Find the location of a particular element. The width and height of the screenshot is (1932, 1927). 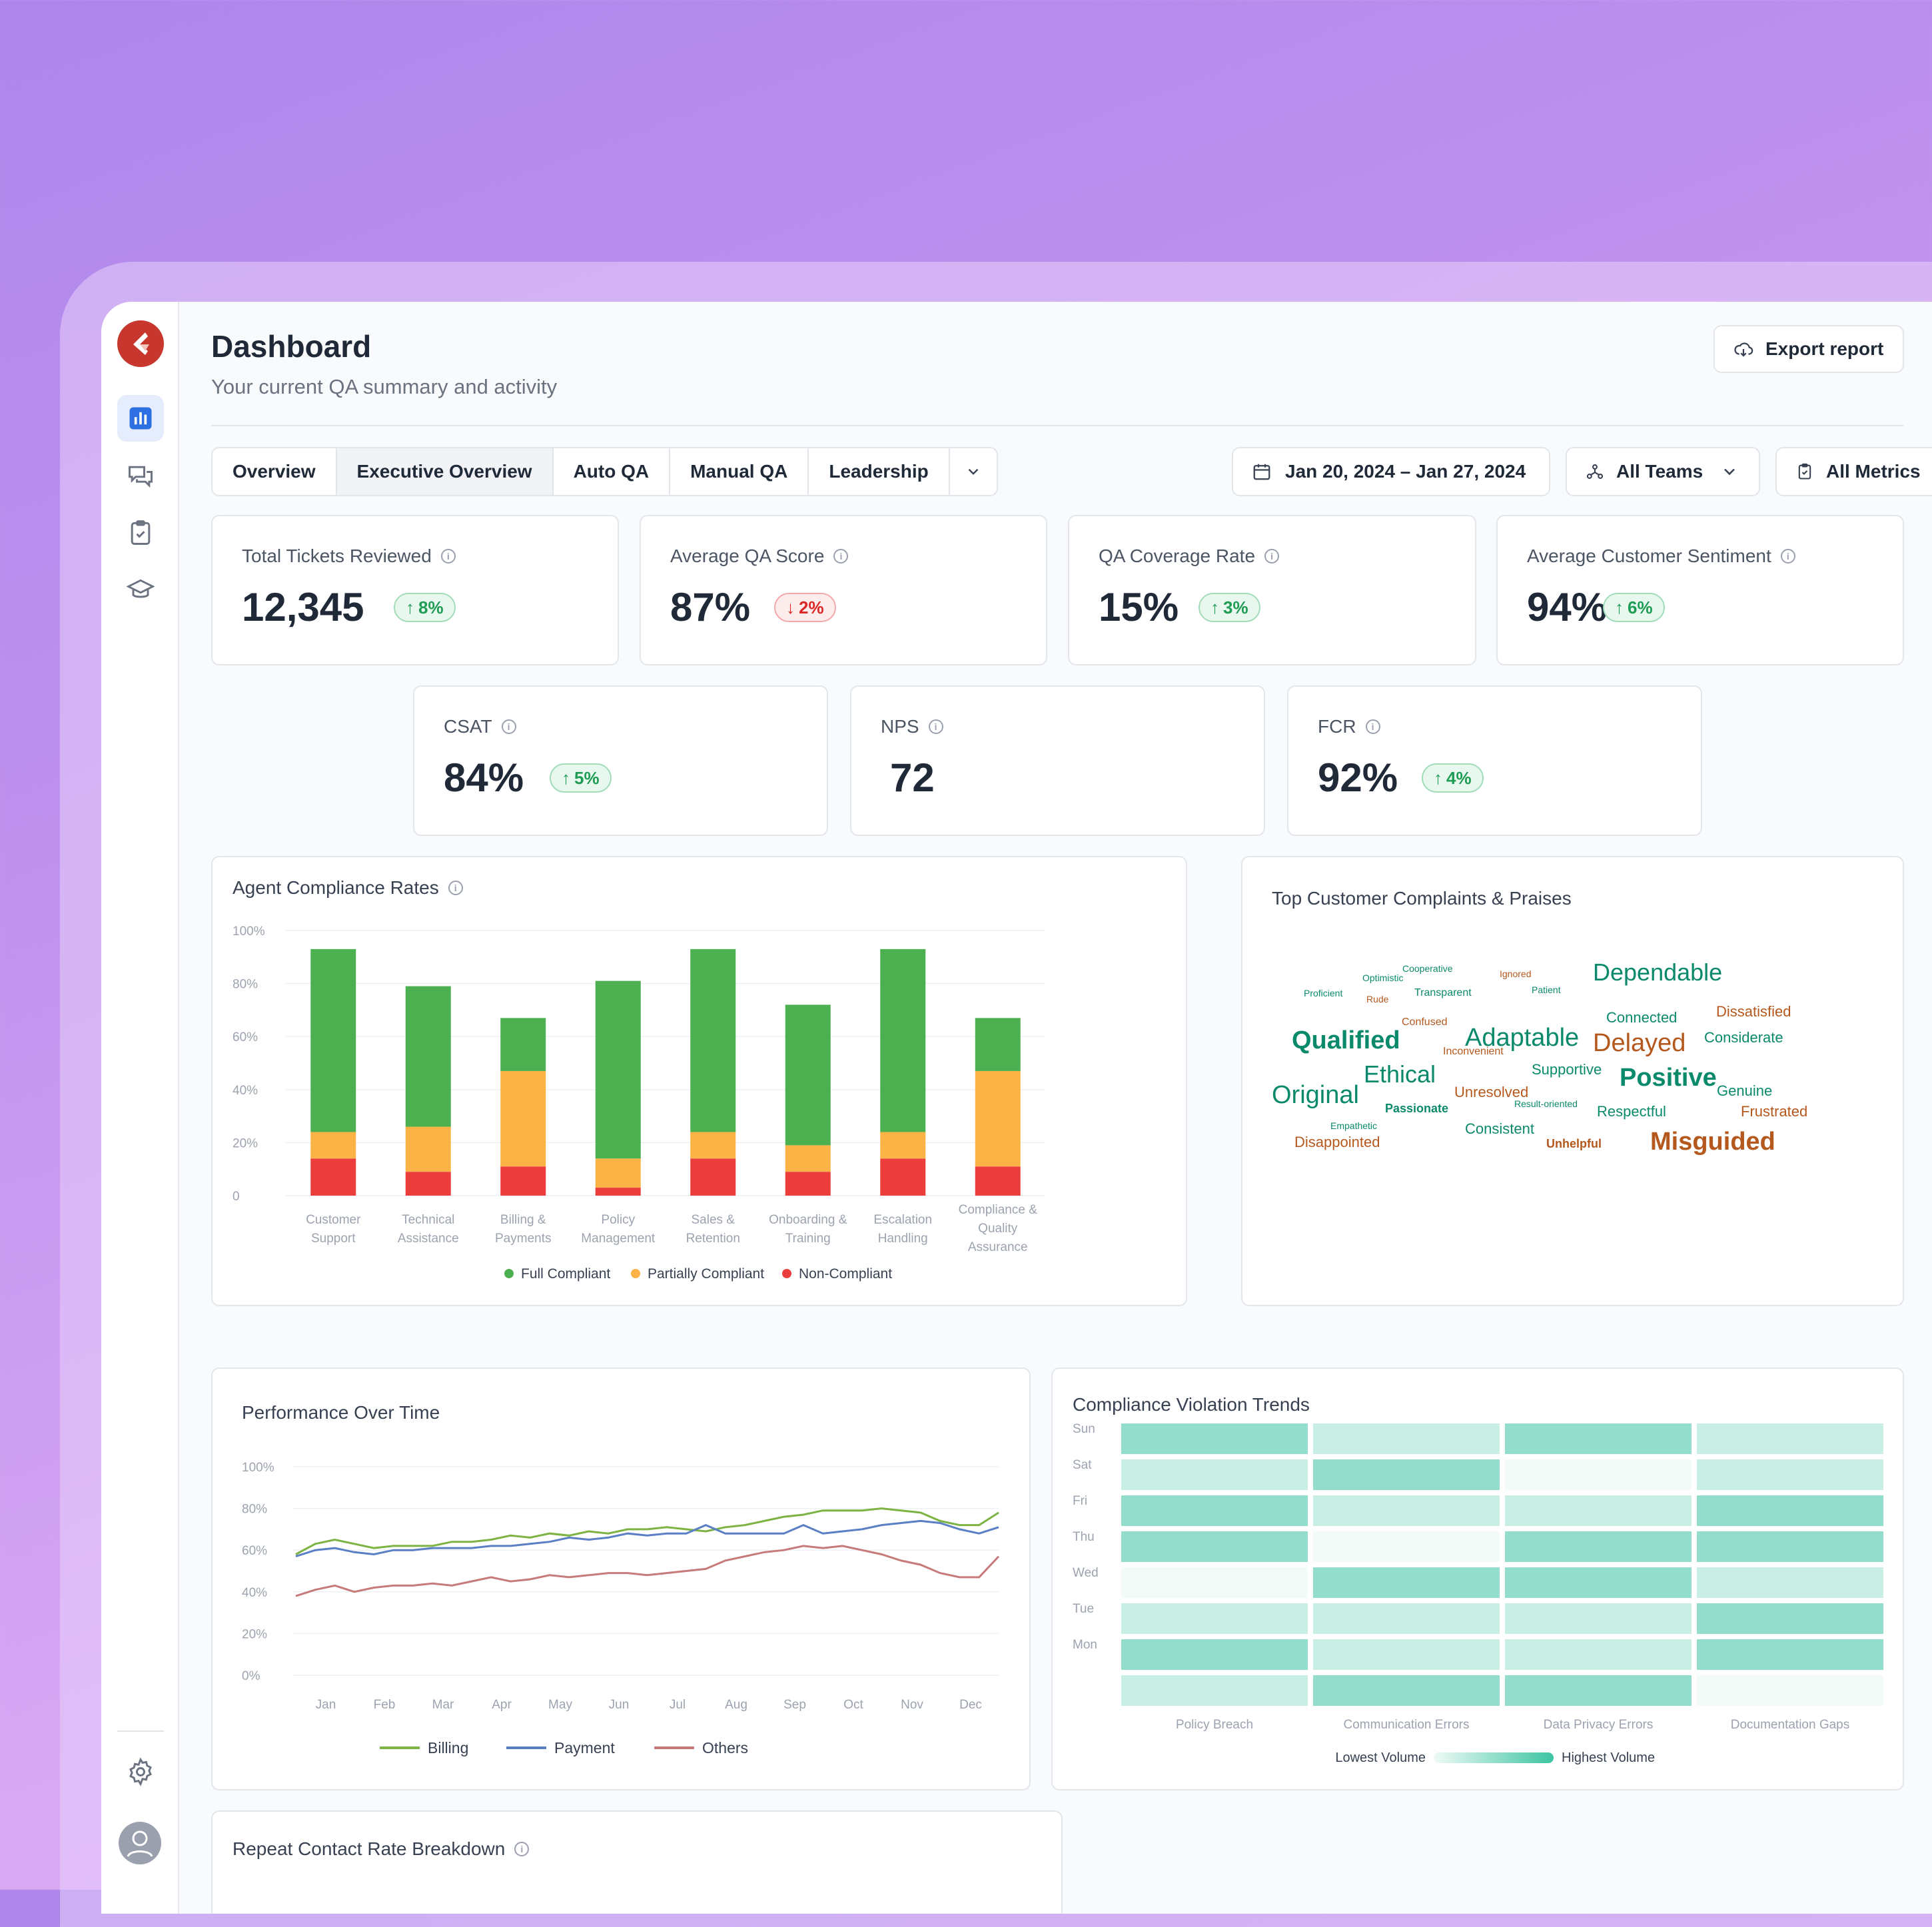

kpi-label: NPS is located at coordinates (900, 726).